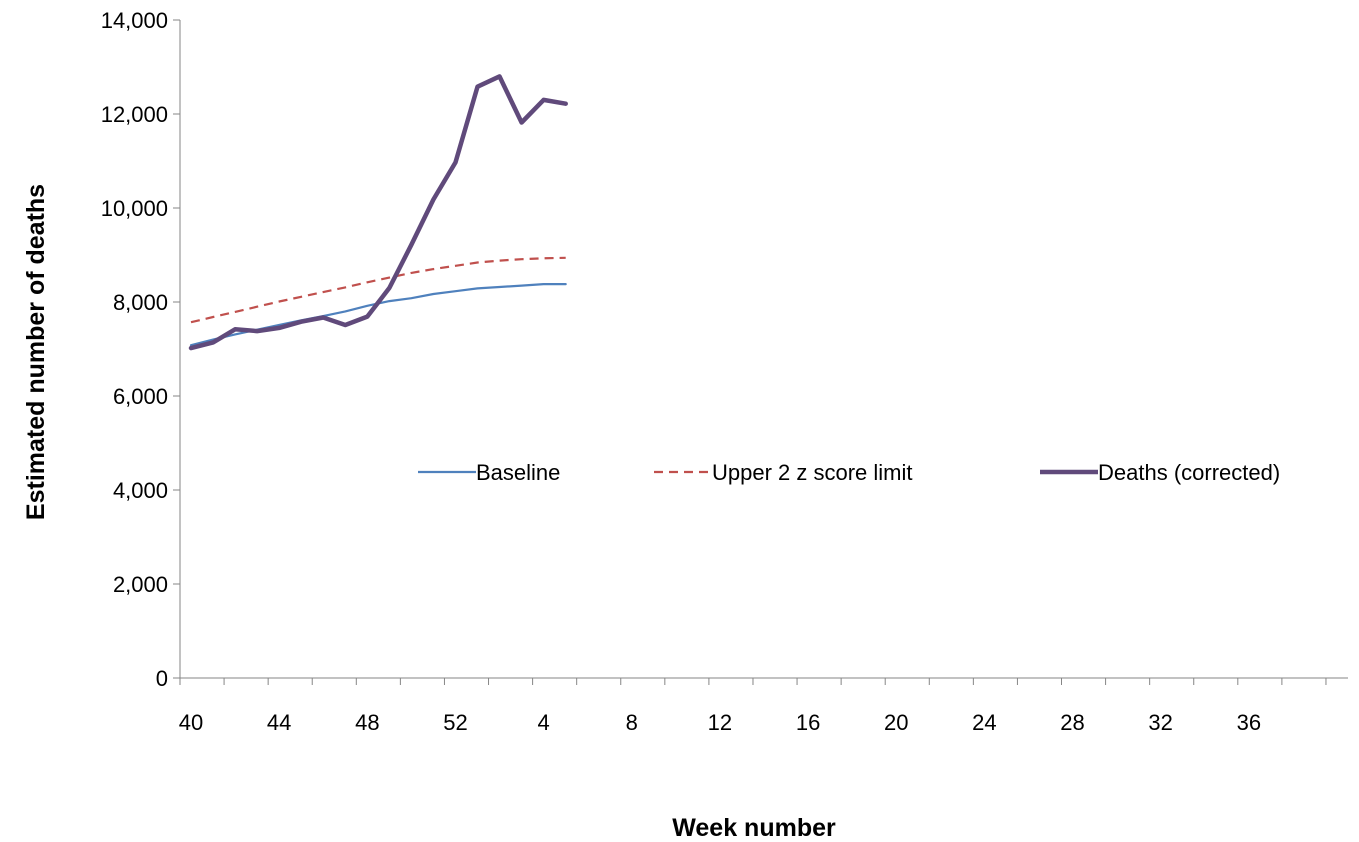 The height and width of the screenshot is (842, 1359). Describe the element at coordinates (1189, 472) in the screenshot. I see `legend-label-2: Deaths (corrected)` at that location.